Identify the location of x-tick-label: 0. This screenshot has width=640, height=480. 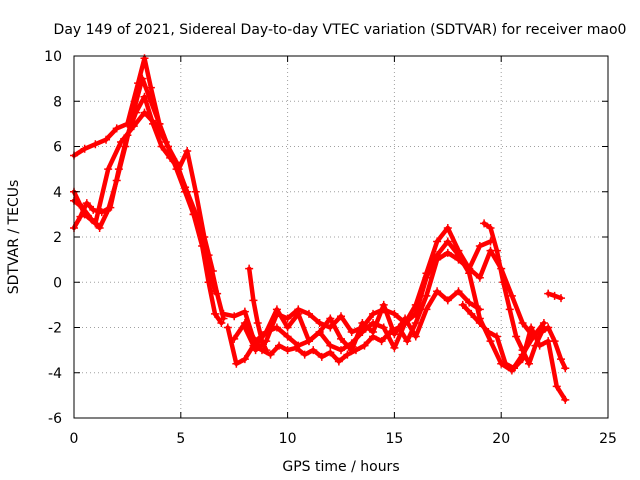
(74, 439).